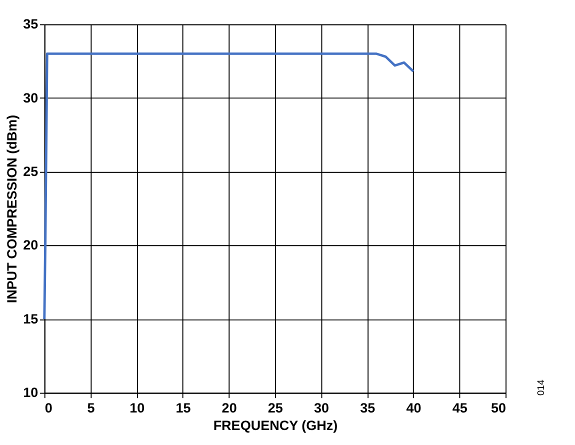 This screenshot has width=575, height=445. What do you see at coordinates (91, 408) in the screenshot?
I see `x-tick-label: 5` at bounding box center [91, 408].